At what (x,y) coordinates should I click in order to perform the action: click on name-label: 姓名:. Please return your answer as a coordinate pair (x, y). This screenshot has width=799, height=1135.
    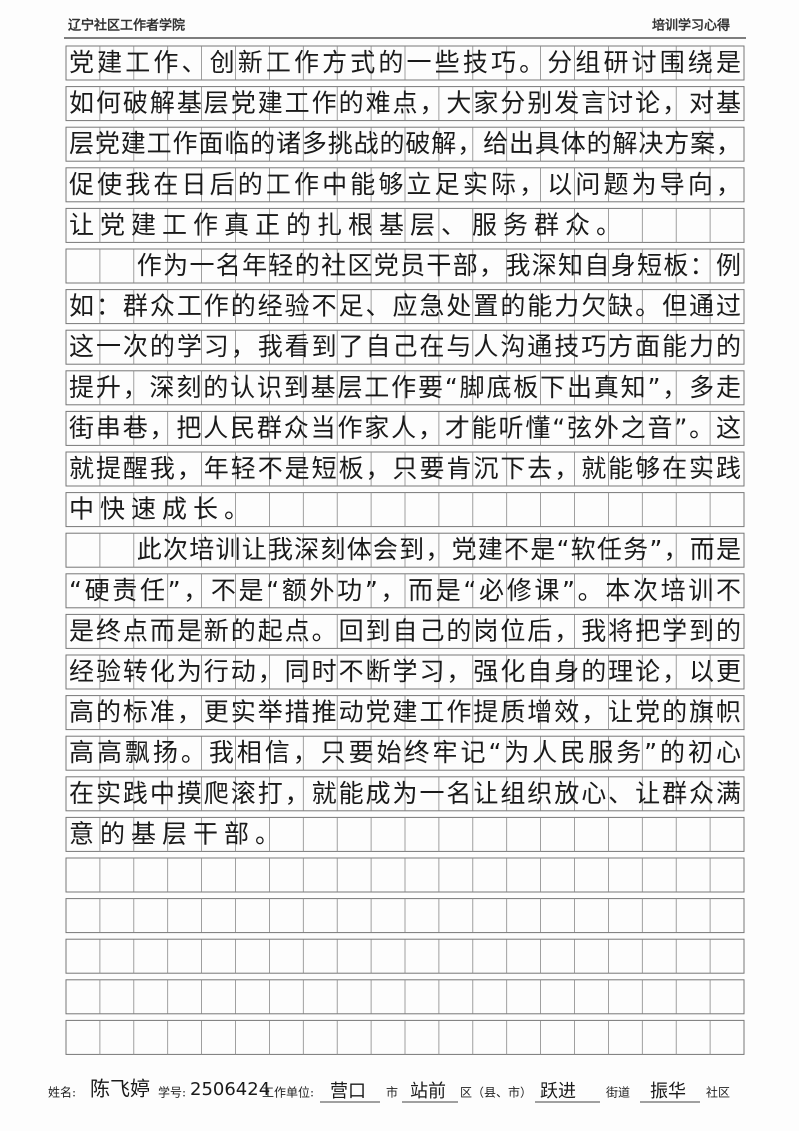
    Looking at the image, I should click on (62, 1092).